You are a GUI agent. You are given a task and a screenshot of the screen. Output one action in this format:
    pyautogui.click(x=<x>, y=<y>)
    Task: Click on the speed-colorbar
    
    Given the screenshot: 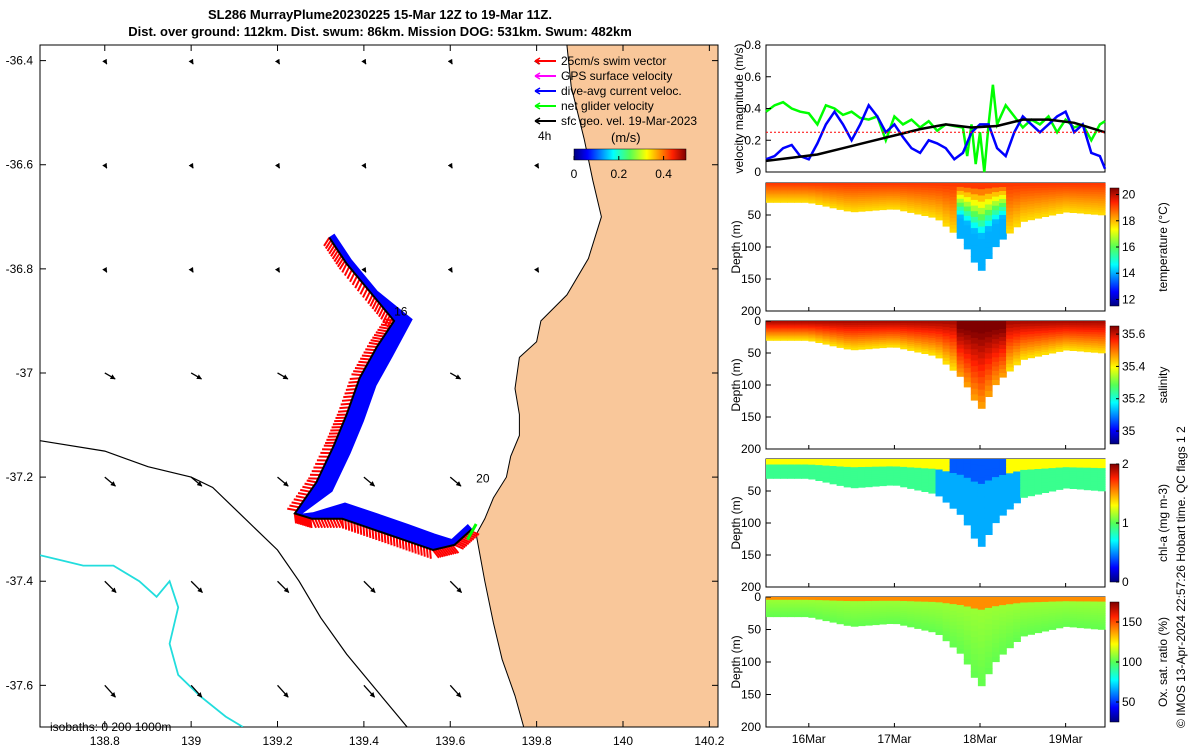 What is the action you would take?
    pyautogui.click(x=630, y=154)
    